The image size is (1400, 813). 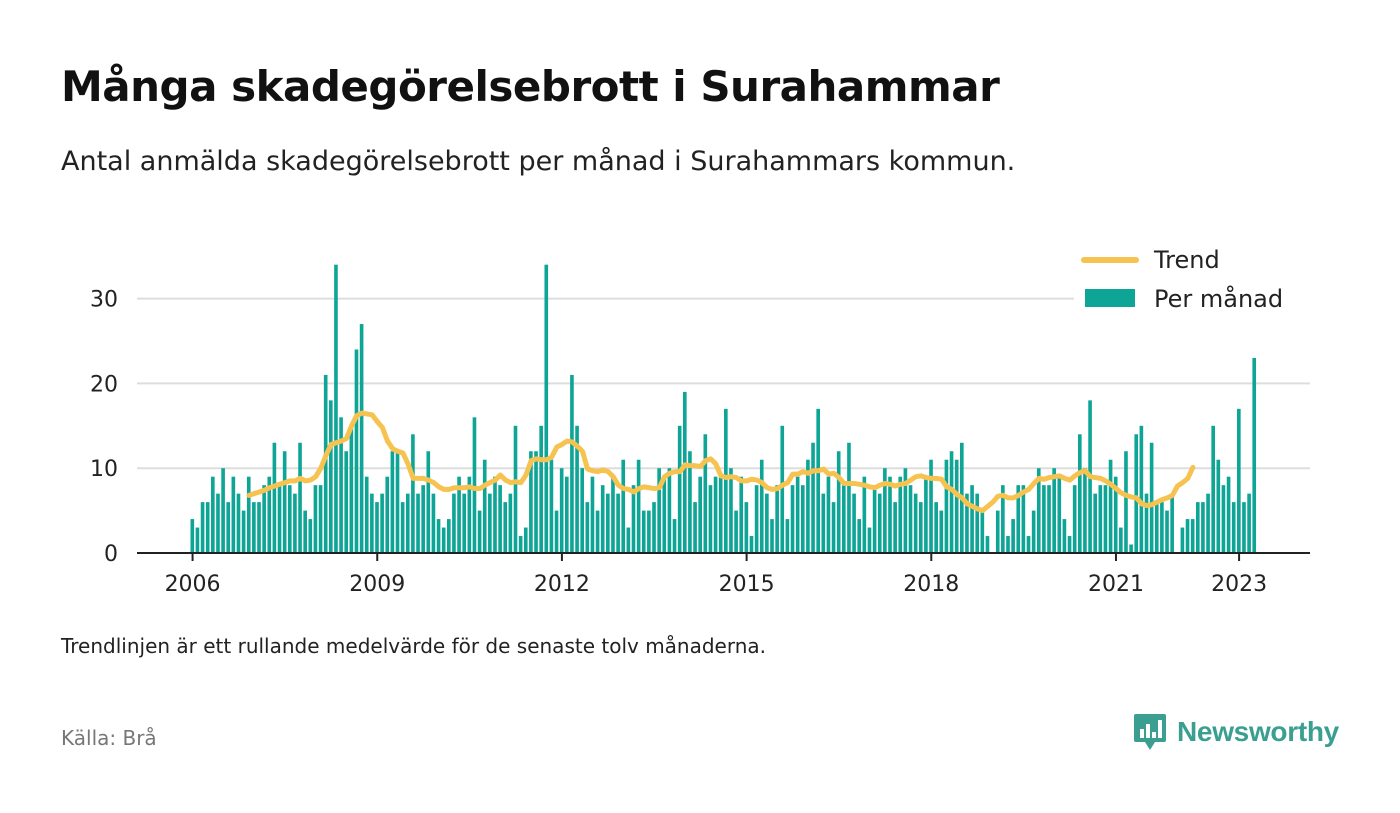 I want to click on y-tick-label: 20, so click(x=104, y=384).